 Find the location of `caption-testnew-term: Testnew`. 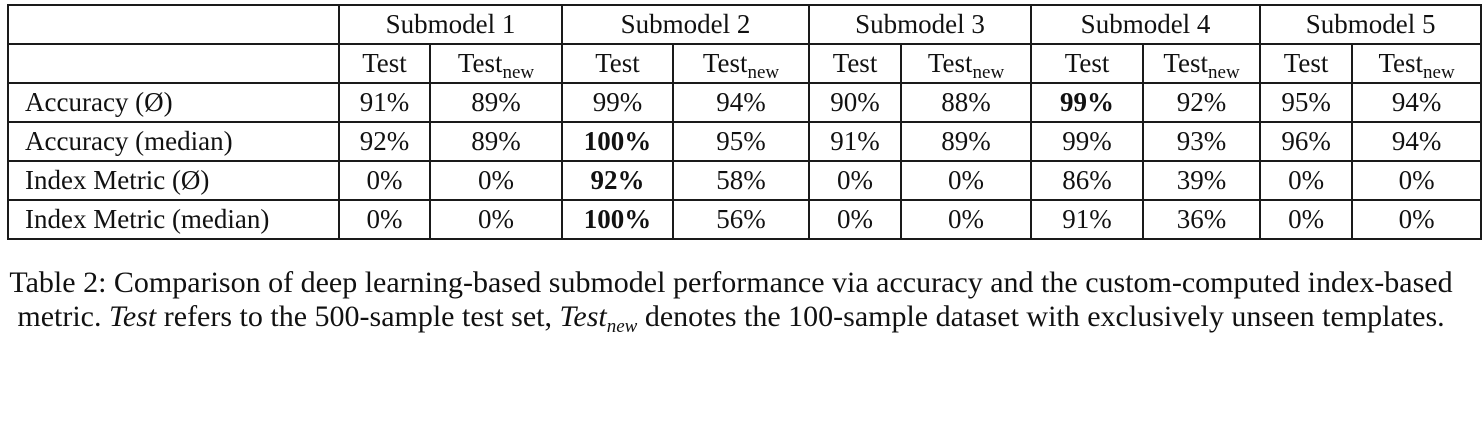

caption-testnew-term: Testnew is located at coordinates (598, 318).